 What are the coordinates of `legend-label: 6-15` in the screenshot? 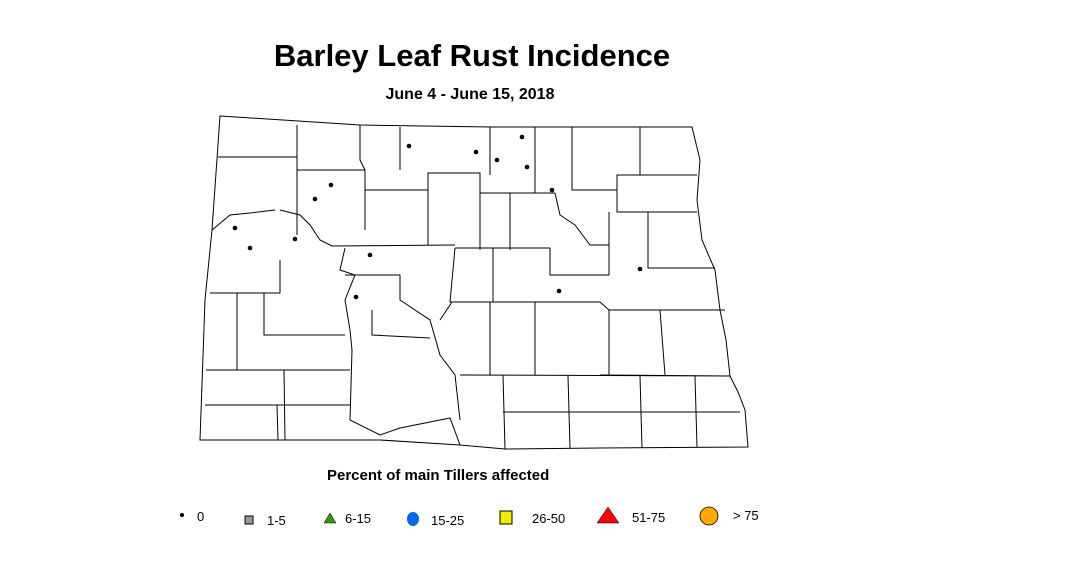 It's located at (358, 518).